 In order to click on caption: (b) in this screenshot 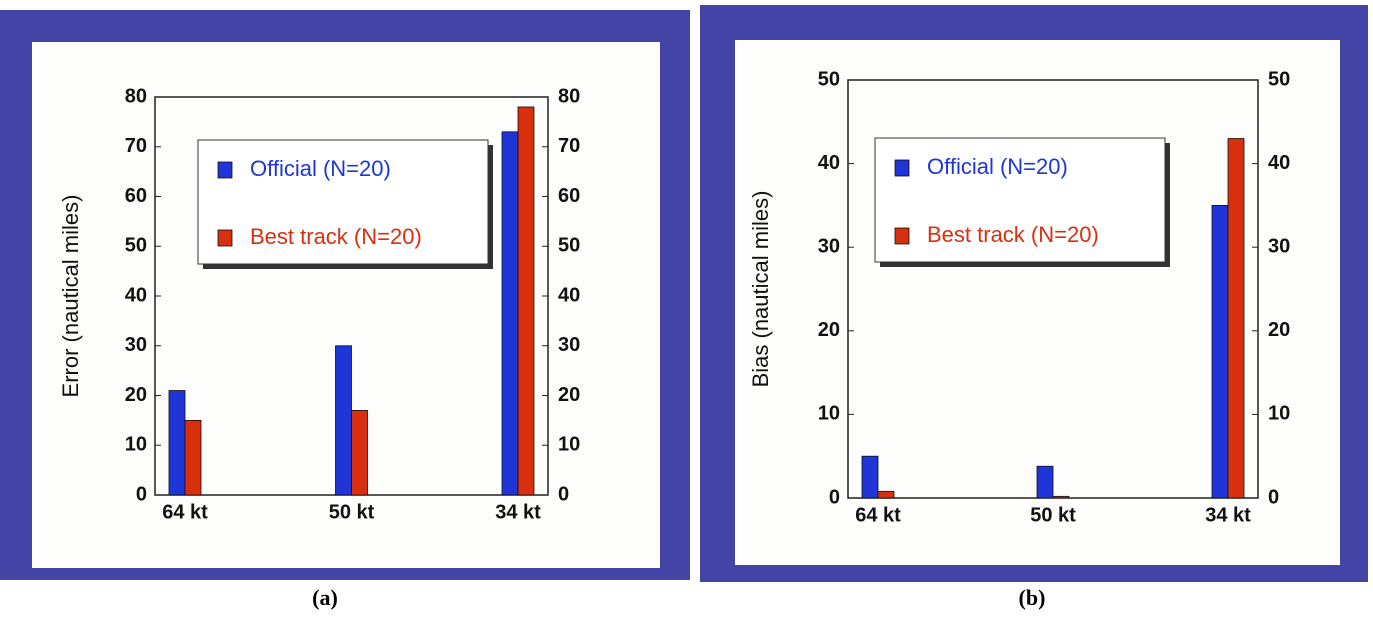, I will do `click(1032, 597)`.